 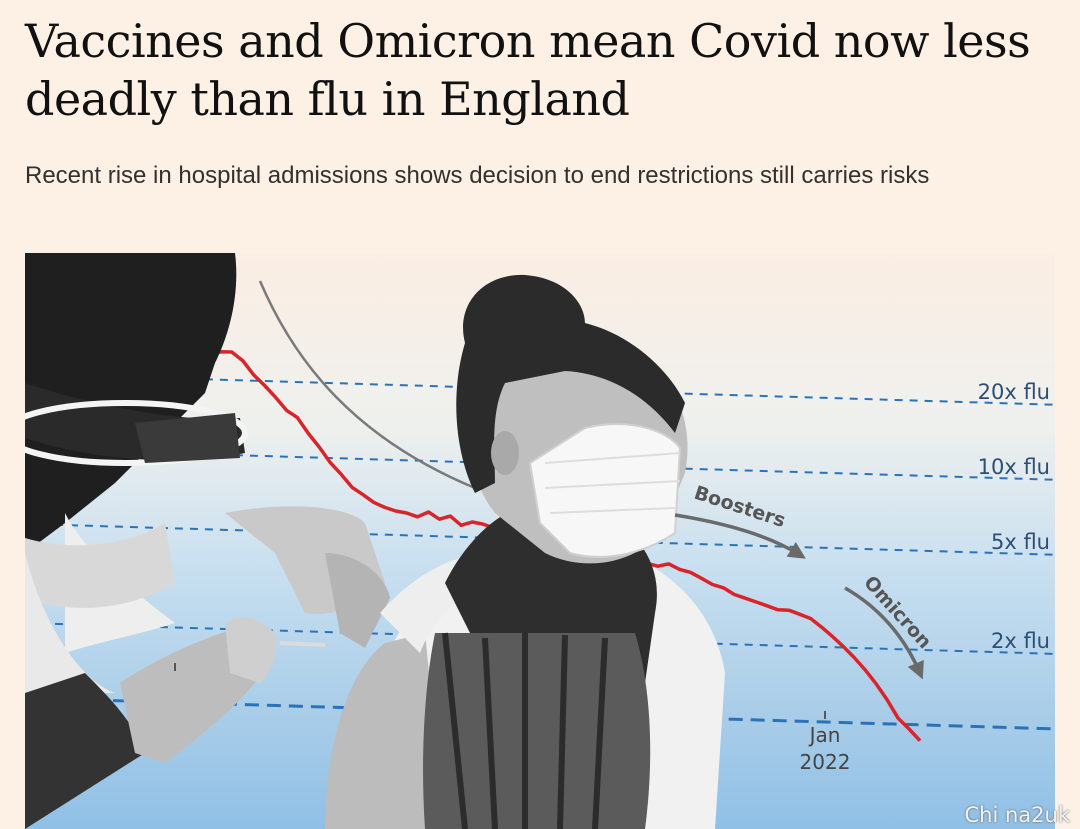 I want to click on x-tick-label-month: Jan, so click(x=824, y=735).